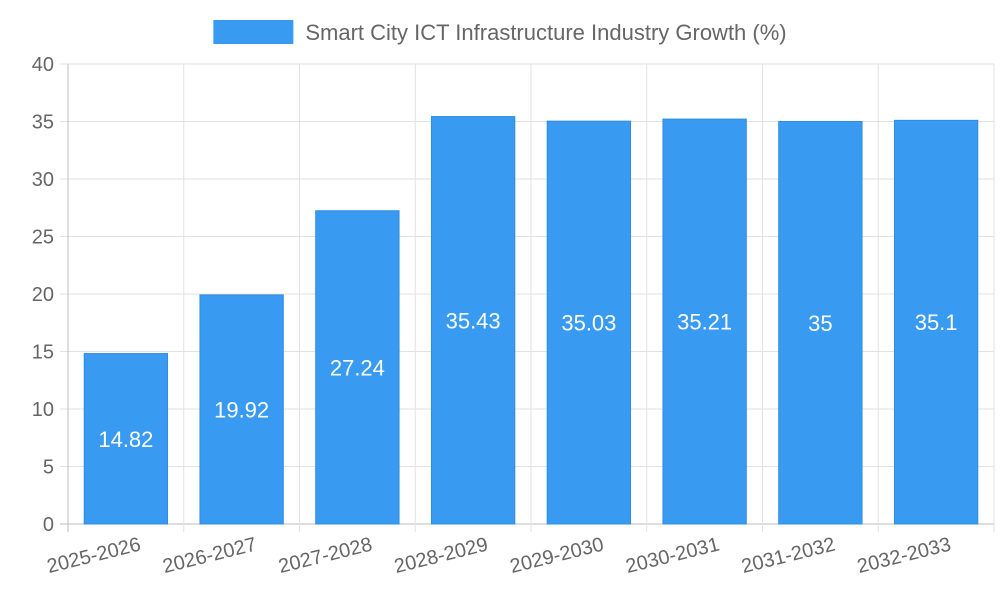 The width and height of the screenshot is (1000, 600). I want to click on bar-data-label: 35.43, so click(473, 320).